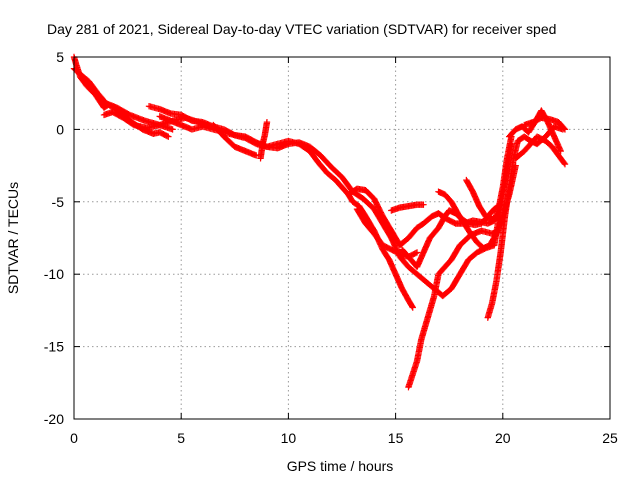 This screenshot has height=480, width=640. I want to click on y-tick-label: 5, so click(60, 57).